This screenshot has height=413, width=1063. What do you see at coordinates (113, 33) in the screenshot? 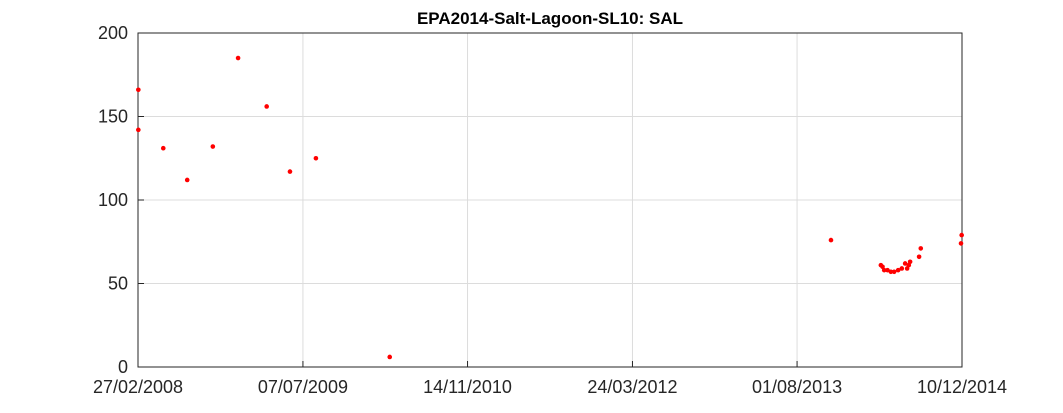
I see `y-tick-label: 200` at bounding box center [113, 33].